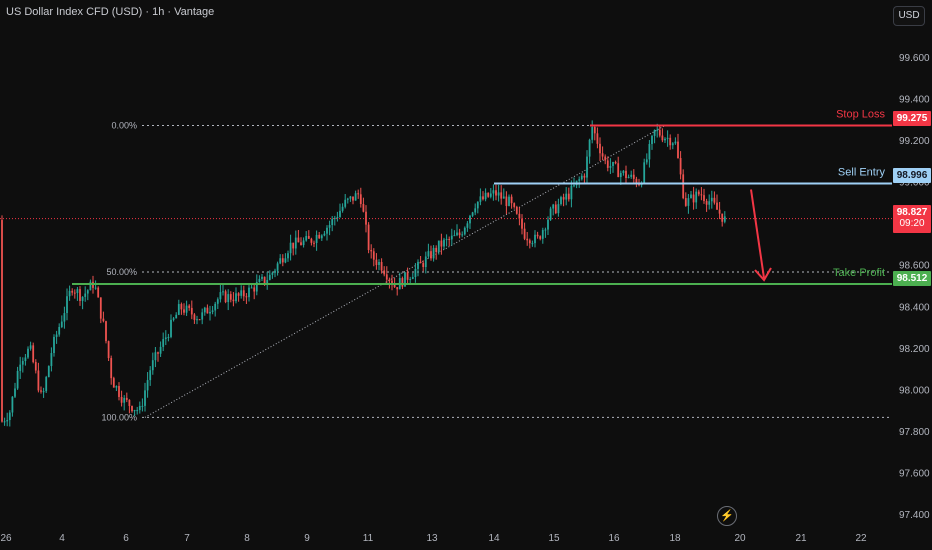 This screenshot has height=550, width=932. What do you see at coordinates (727, 516) in the screenshot?
I see `lightning-icon: ⚡` at bounding box center [727, 516].